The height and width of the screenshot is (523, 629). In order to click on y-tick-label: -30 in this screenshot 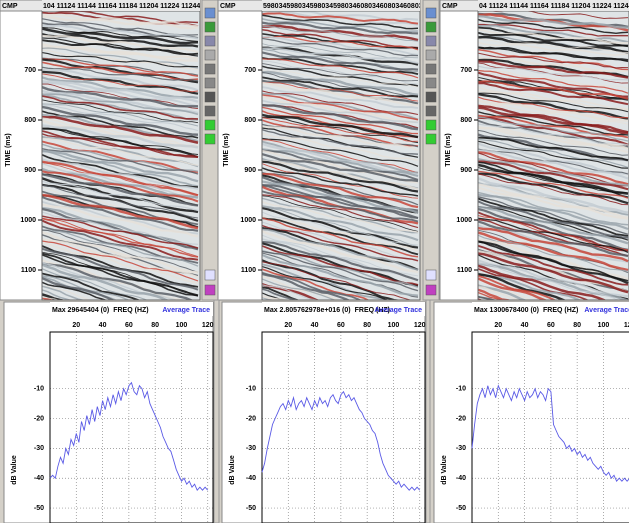, I will do `click(461, 448)`.